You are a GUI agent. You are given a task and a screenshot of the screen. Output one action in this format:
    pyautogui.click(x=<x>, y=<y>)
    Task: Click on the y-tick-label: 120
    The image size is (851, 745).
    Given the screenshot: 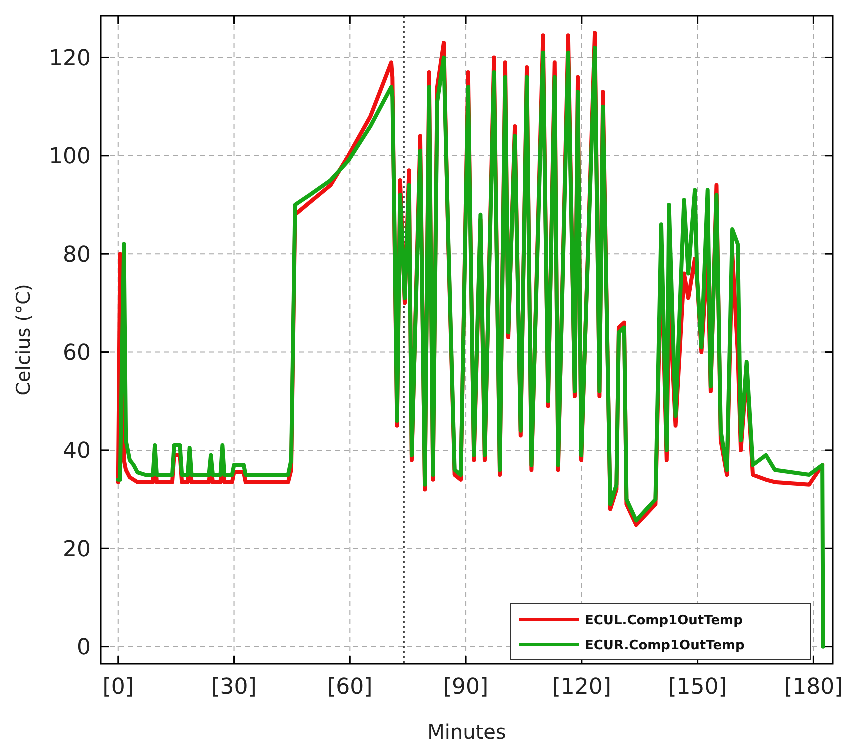 What is the action you would take?
    pyautogui.click(x=70, y=59)
    